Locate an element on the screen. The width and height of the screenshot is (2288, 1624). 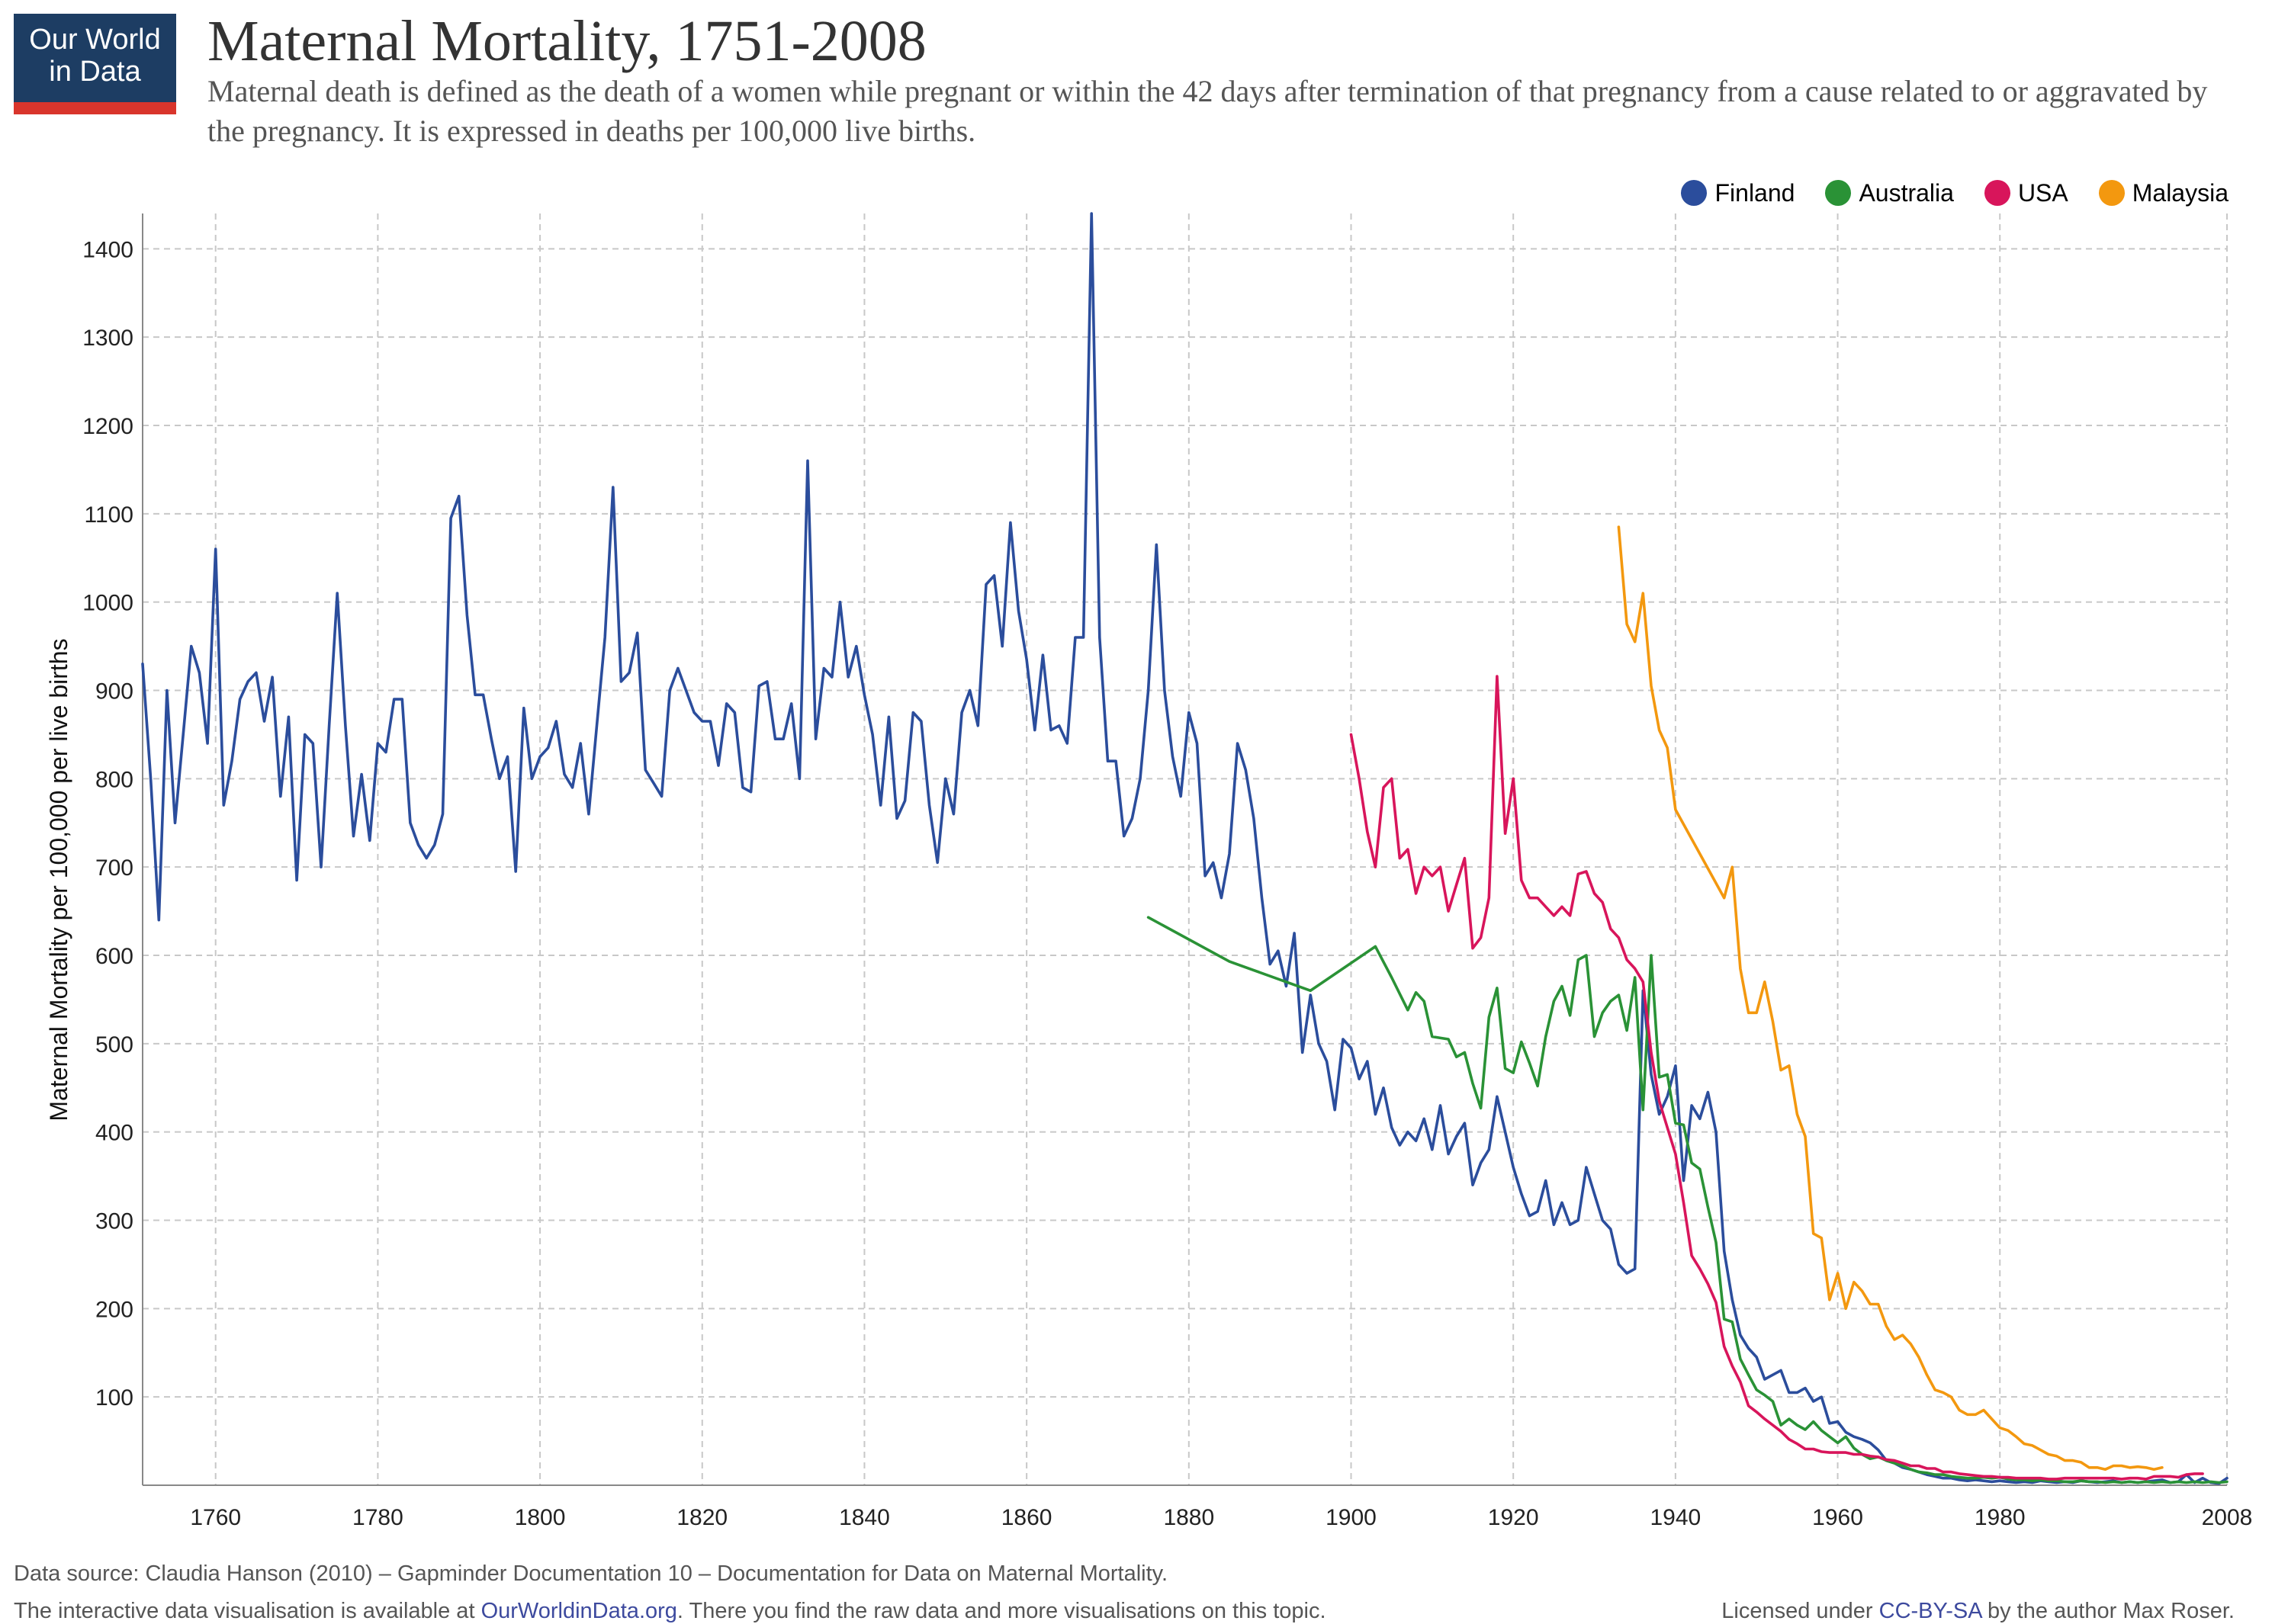
legend-label: Finland is located at coordinates (1755, 192).